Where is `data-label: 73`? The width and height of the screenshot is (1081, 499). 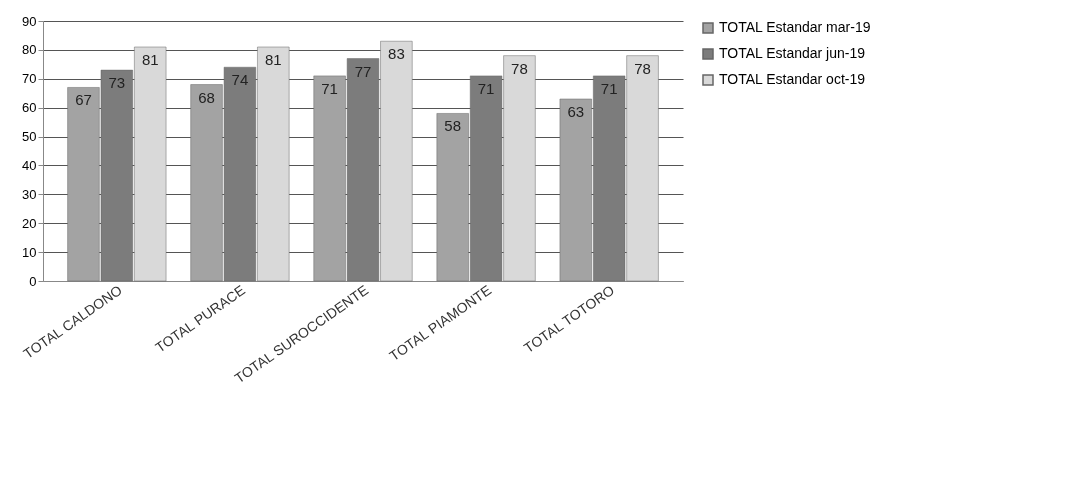
data-label: 73 is located at coordinates (117, 83).